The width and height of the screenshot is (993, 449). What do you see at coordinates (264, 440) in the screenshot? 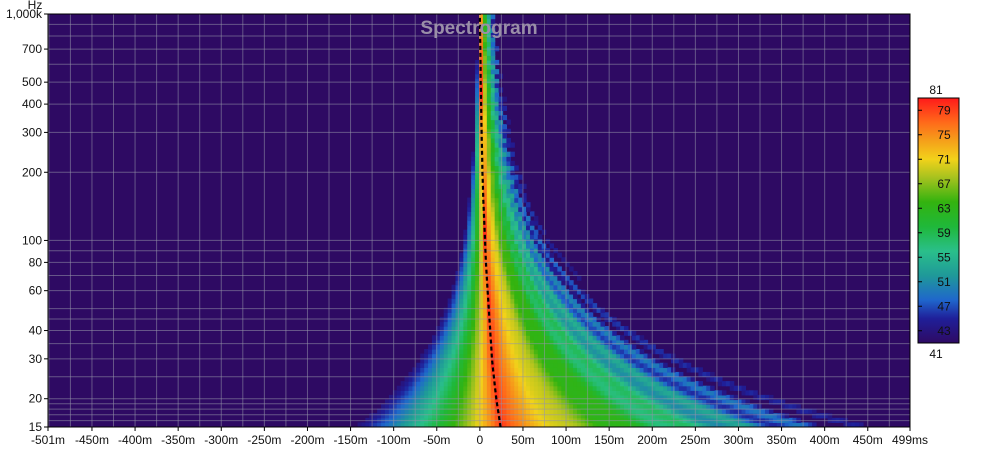
I see `x-tick-label: -250m` at bounding box center [264, 440].